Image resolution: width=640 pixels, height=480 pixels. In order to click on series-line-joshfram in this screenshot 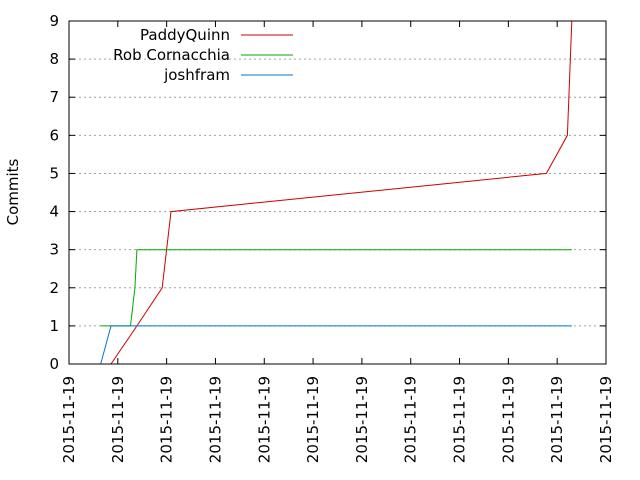, I will do `click(336, 345)`.